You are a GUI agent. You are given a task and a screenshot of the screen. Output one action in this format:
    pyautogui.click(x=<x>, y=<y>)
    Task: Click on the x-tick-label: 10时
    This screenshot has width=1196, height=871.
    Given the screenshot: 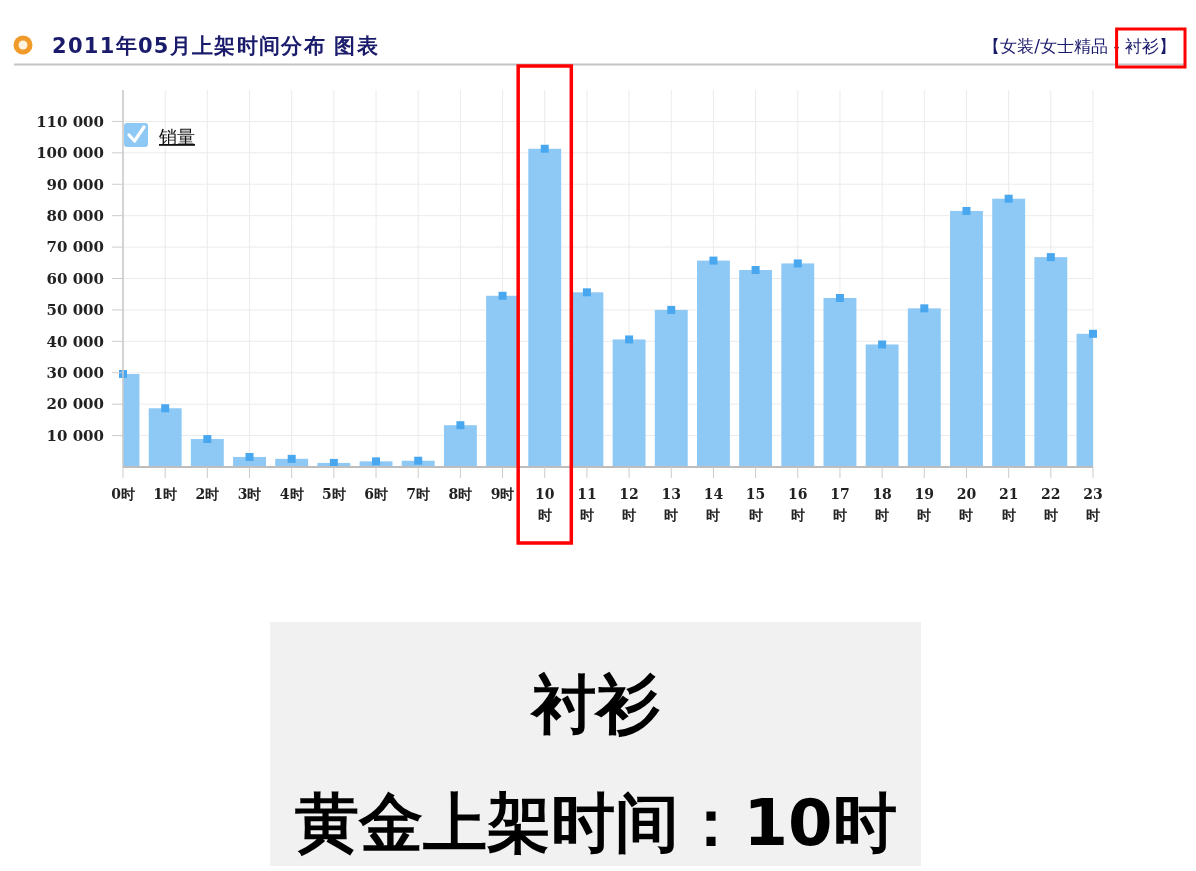 What is the action you would take?
    pyautogui.click(x=545, y=504)
    